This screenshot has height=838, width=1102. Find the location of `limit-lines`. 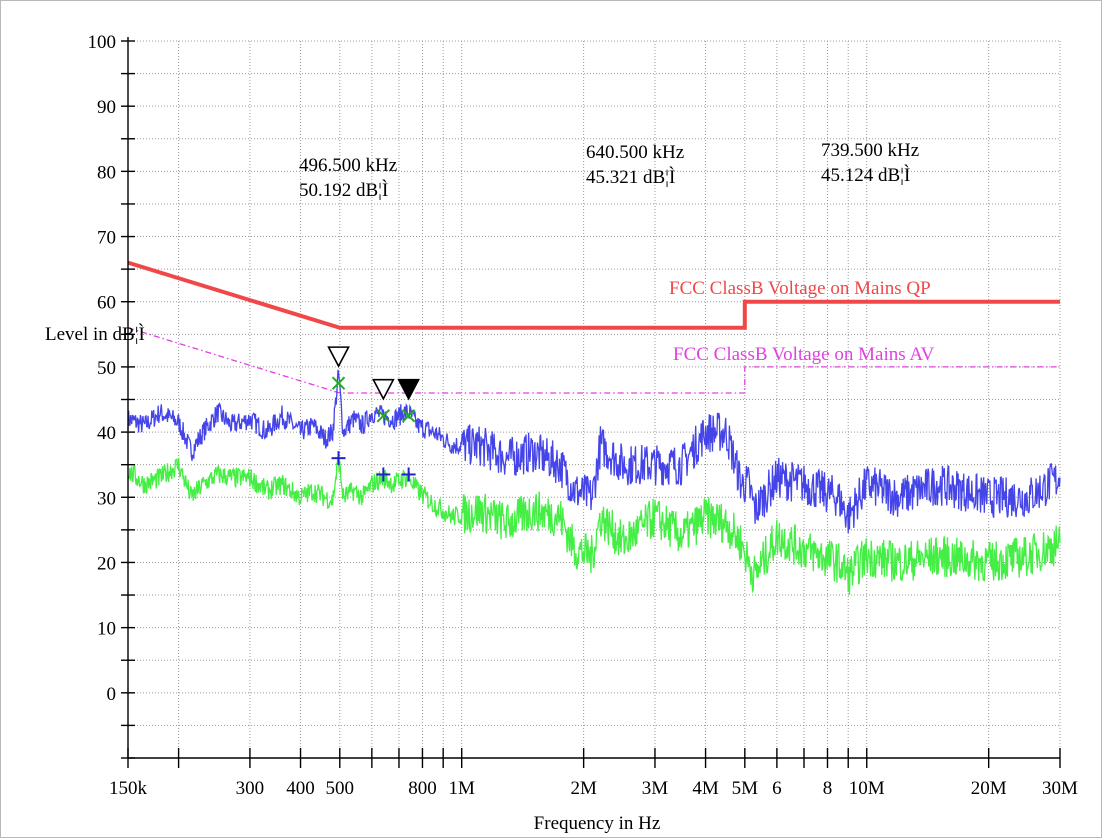

limit-lines is located at coordinates (593, 327).